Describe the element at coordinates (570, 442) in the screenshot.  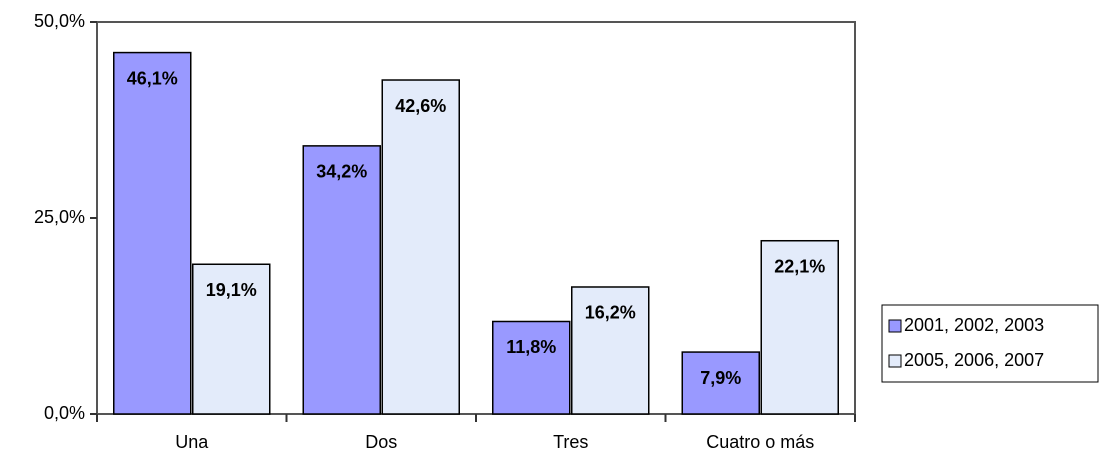
I see `x-tick-label: Tres` at that location.